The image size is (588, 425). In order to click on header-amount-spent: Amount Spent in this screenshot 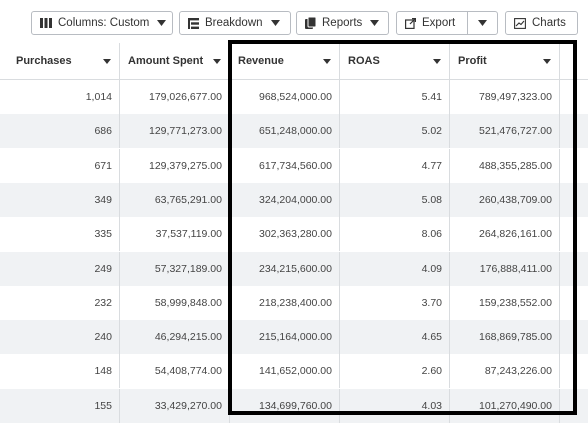, I will do `click(175, 61)`.